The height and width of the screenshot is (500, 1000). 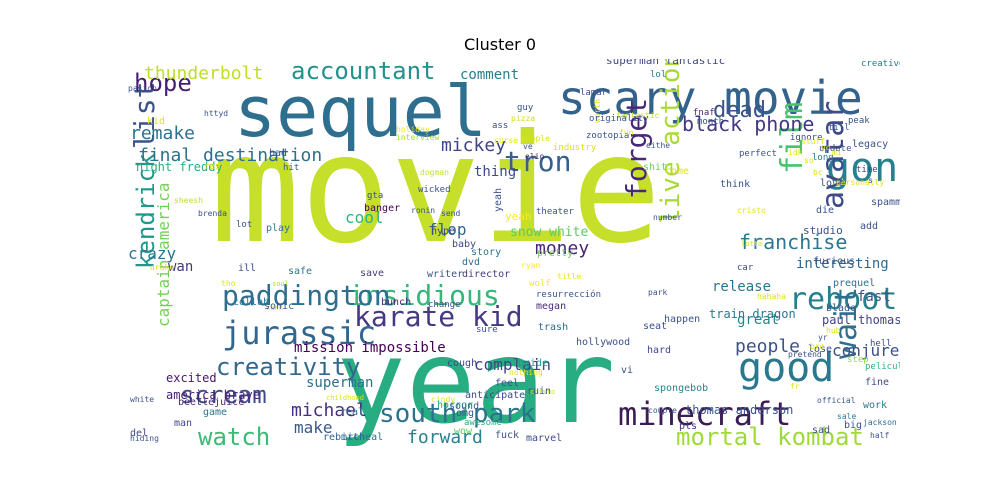 I want to click on word-interview: interview, so click(x=418, y=137).